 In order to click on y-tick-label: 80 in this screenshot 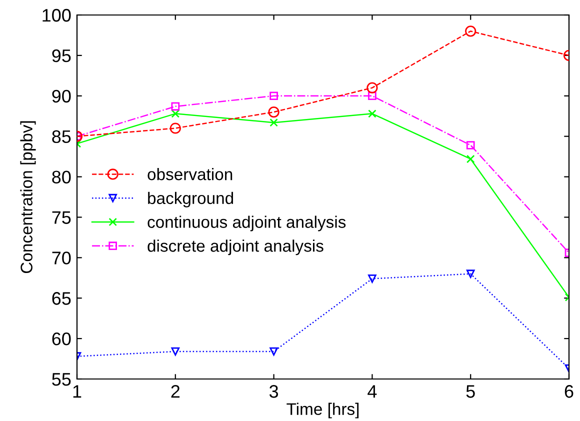, I will do `click(61, 177)`.